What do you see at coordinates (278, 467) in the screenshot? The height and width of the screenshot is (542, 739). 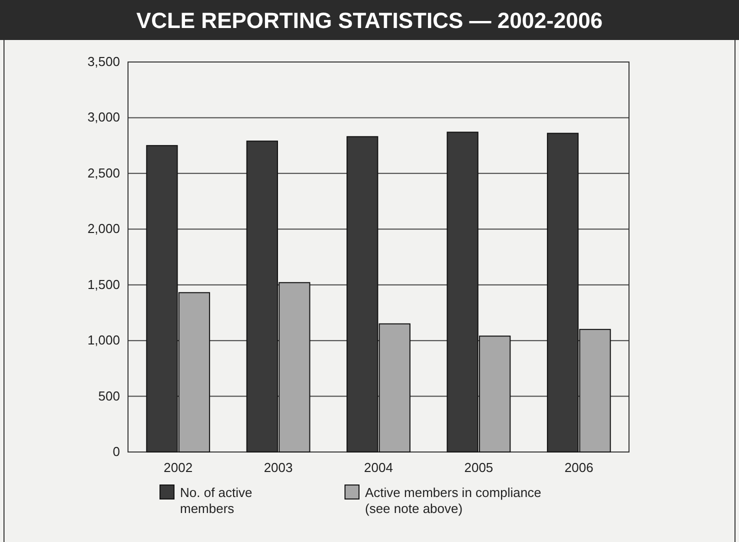 I see `x-tick-label: 2003` at bounding box center [278, 467].